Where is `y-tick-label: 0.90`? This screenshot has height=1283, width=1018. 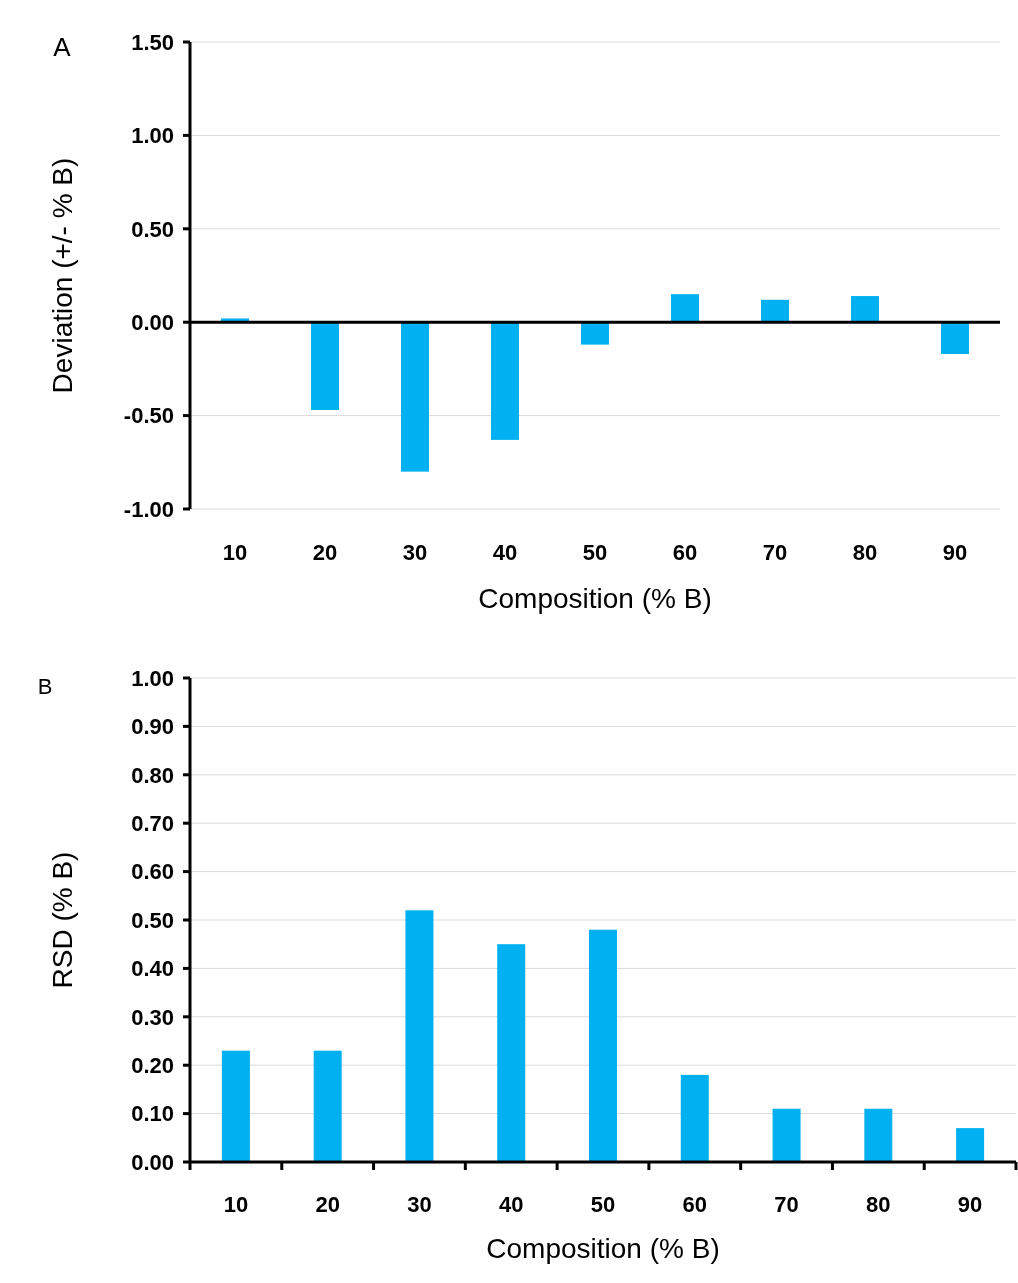 y-tick-label: 0.90 is located at coordinates (152, 727).